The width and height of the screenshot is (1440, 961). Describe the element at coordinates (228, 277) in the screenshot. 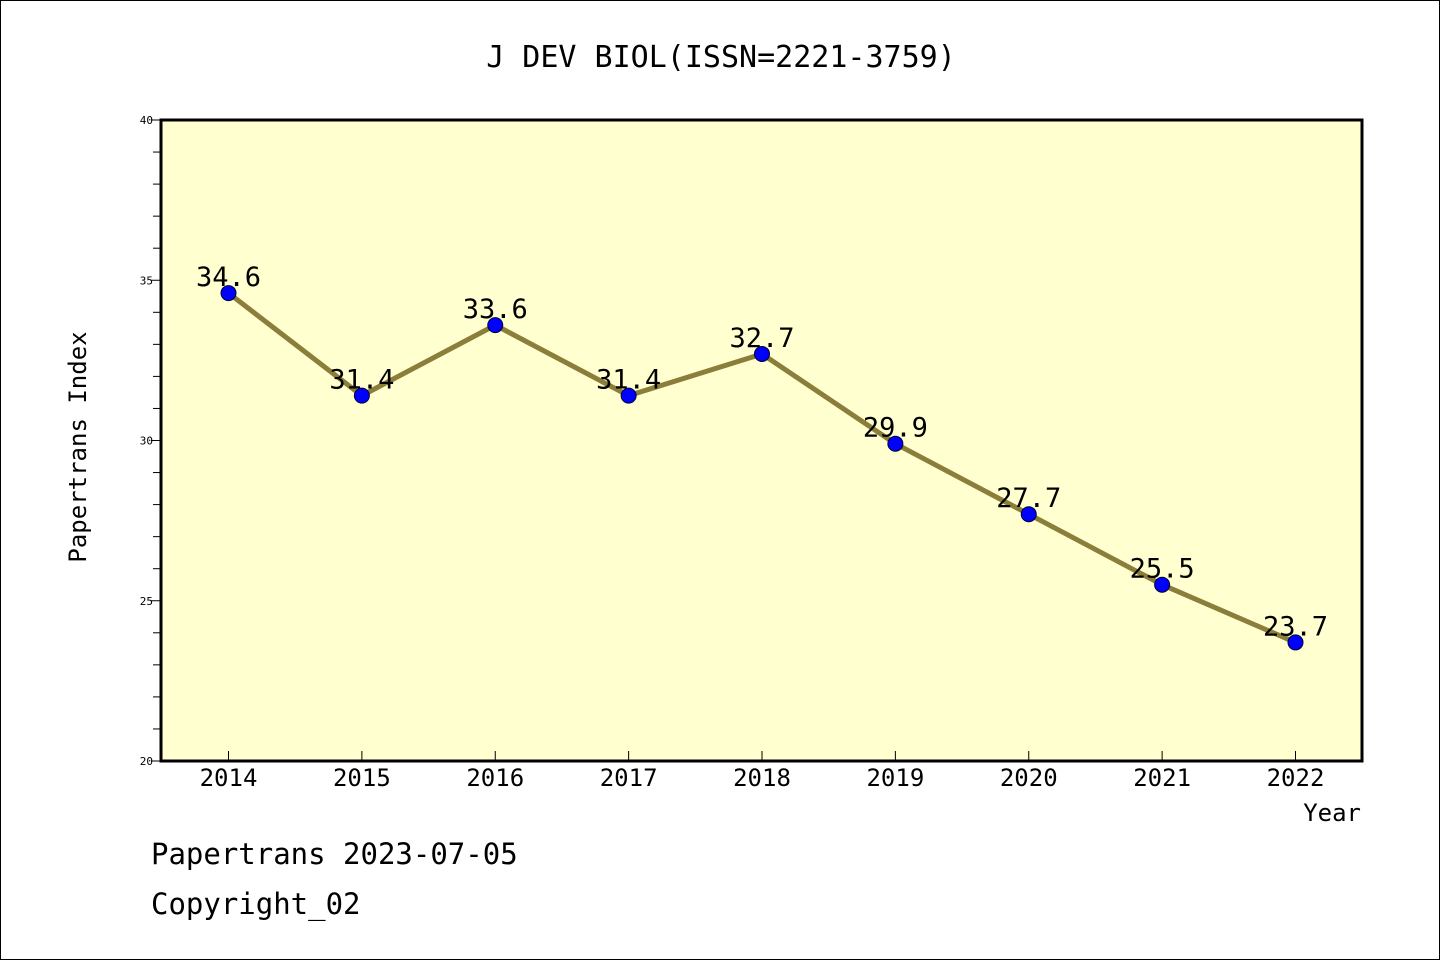

I see `data-label: 34.6` at that location.